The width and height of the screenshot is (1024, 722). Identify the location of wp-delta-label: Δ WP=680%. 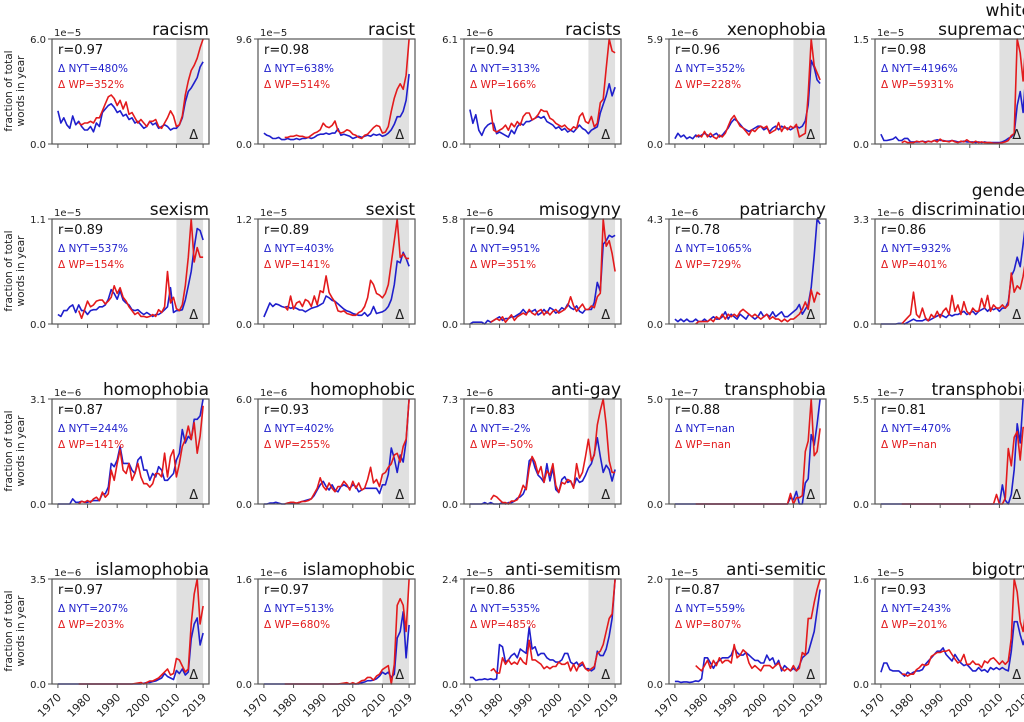
(297, 625).